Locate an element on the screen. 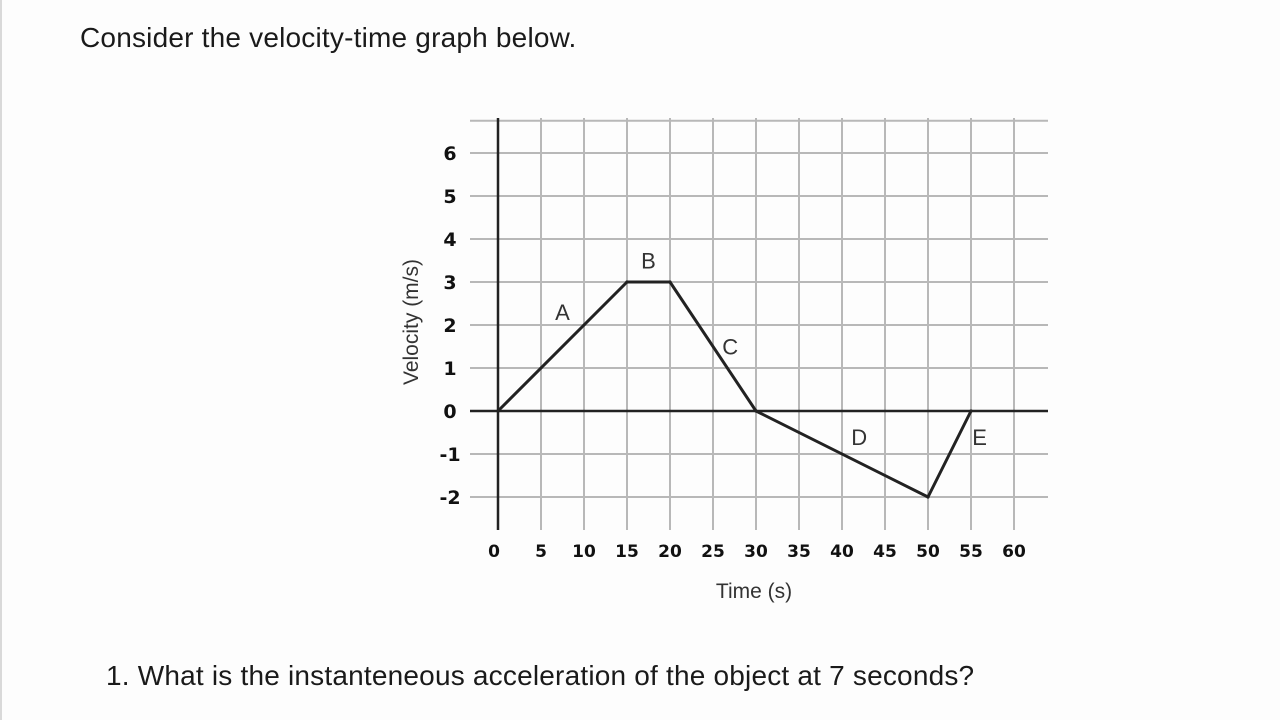 Image resolution: width=1280 pixels, height=720 pixels. y-tick-label: 3 is located at coordinates (449, 283).